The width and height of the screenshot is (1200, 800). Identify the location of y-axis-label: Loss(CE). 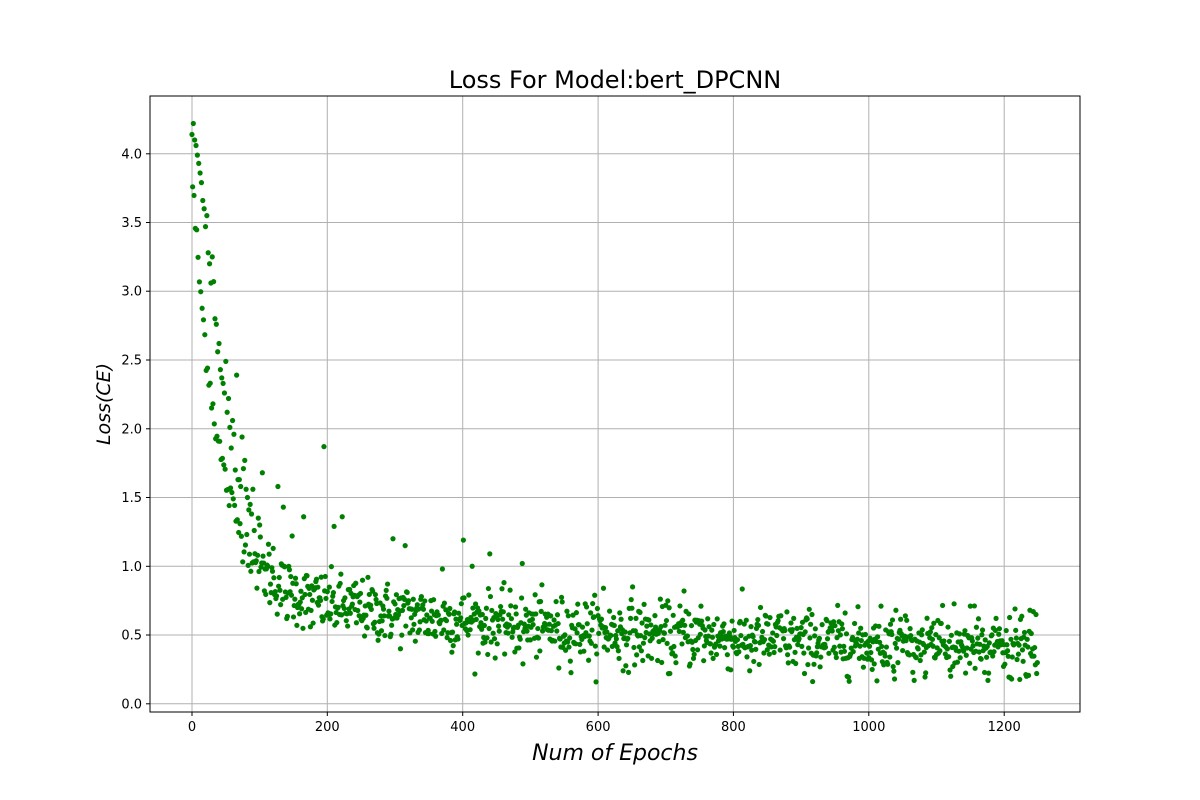
(104, 404).